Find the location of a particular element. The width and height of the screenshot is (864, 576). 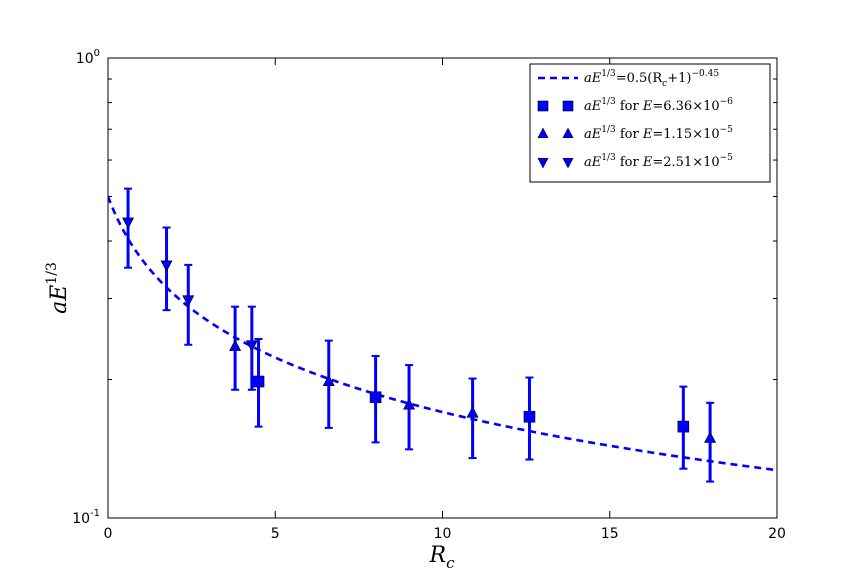

x-tick-label: 5 is located at coordinates (275, 534).